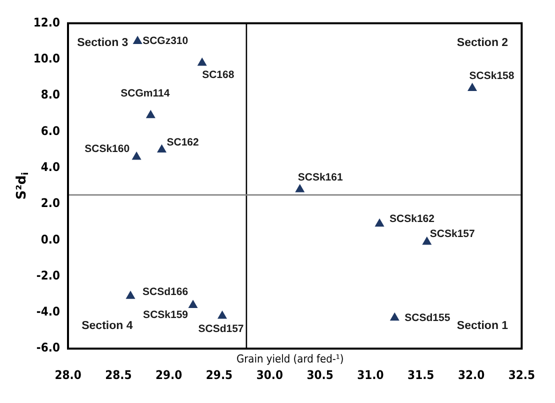 Image resolution: width=555 pixels, height=403 pixels. What do you see at coordinates (50, 167) in the screenshot?
I see `y-tick-label: 4.0` at bounding box center [50, 167].